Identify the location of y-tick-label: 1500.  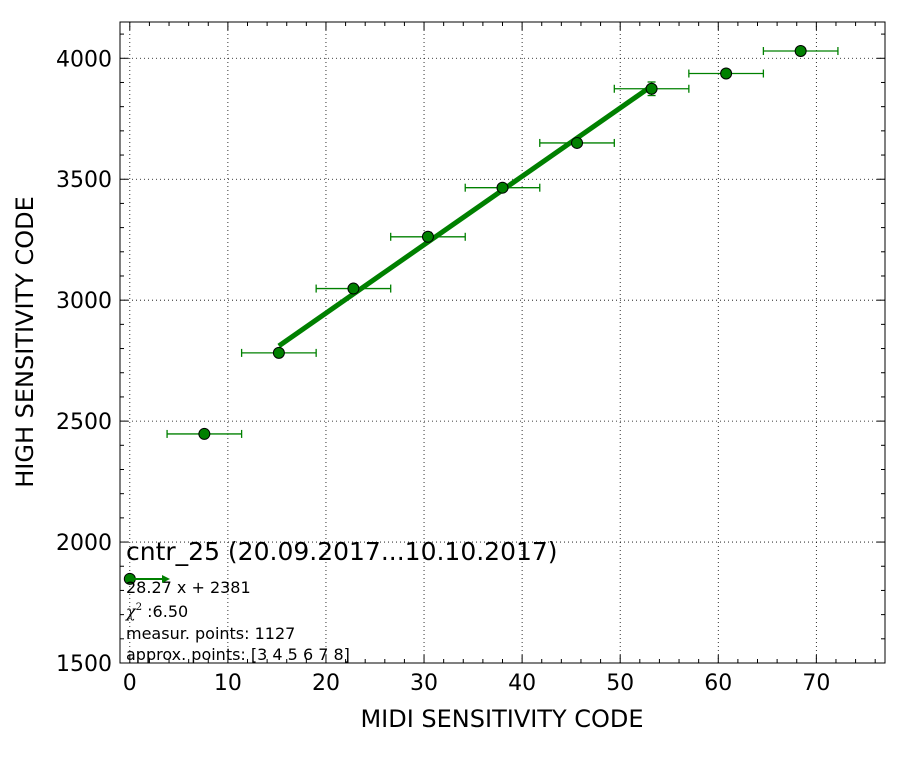
(84, 664).